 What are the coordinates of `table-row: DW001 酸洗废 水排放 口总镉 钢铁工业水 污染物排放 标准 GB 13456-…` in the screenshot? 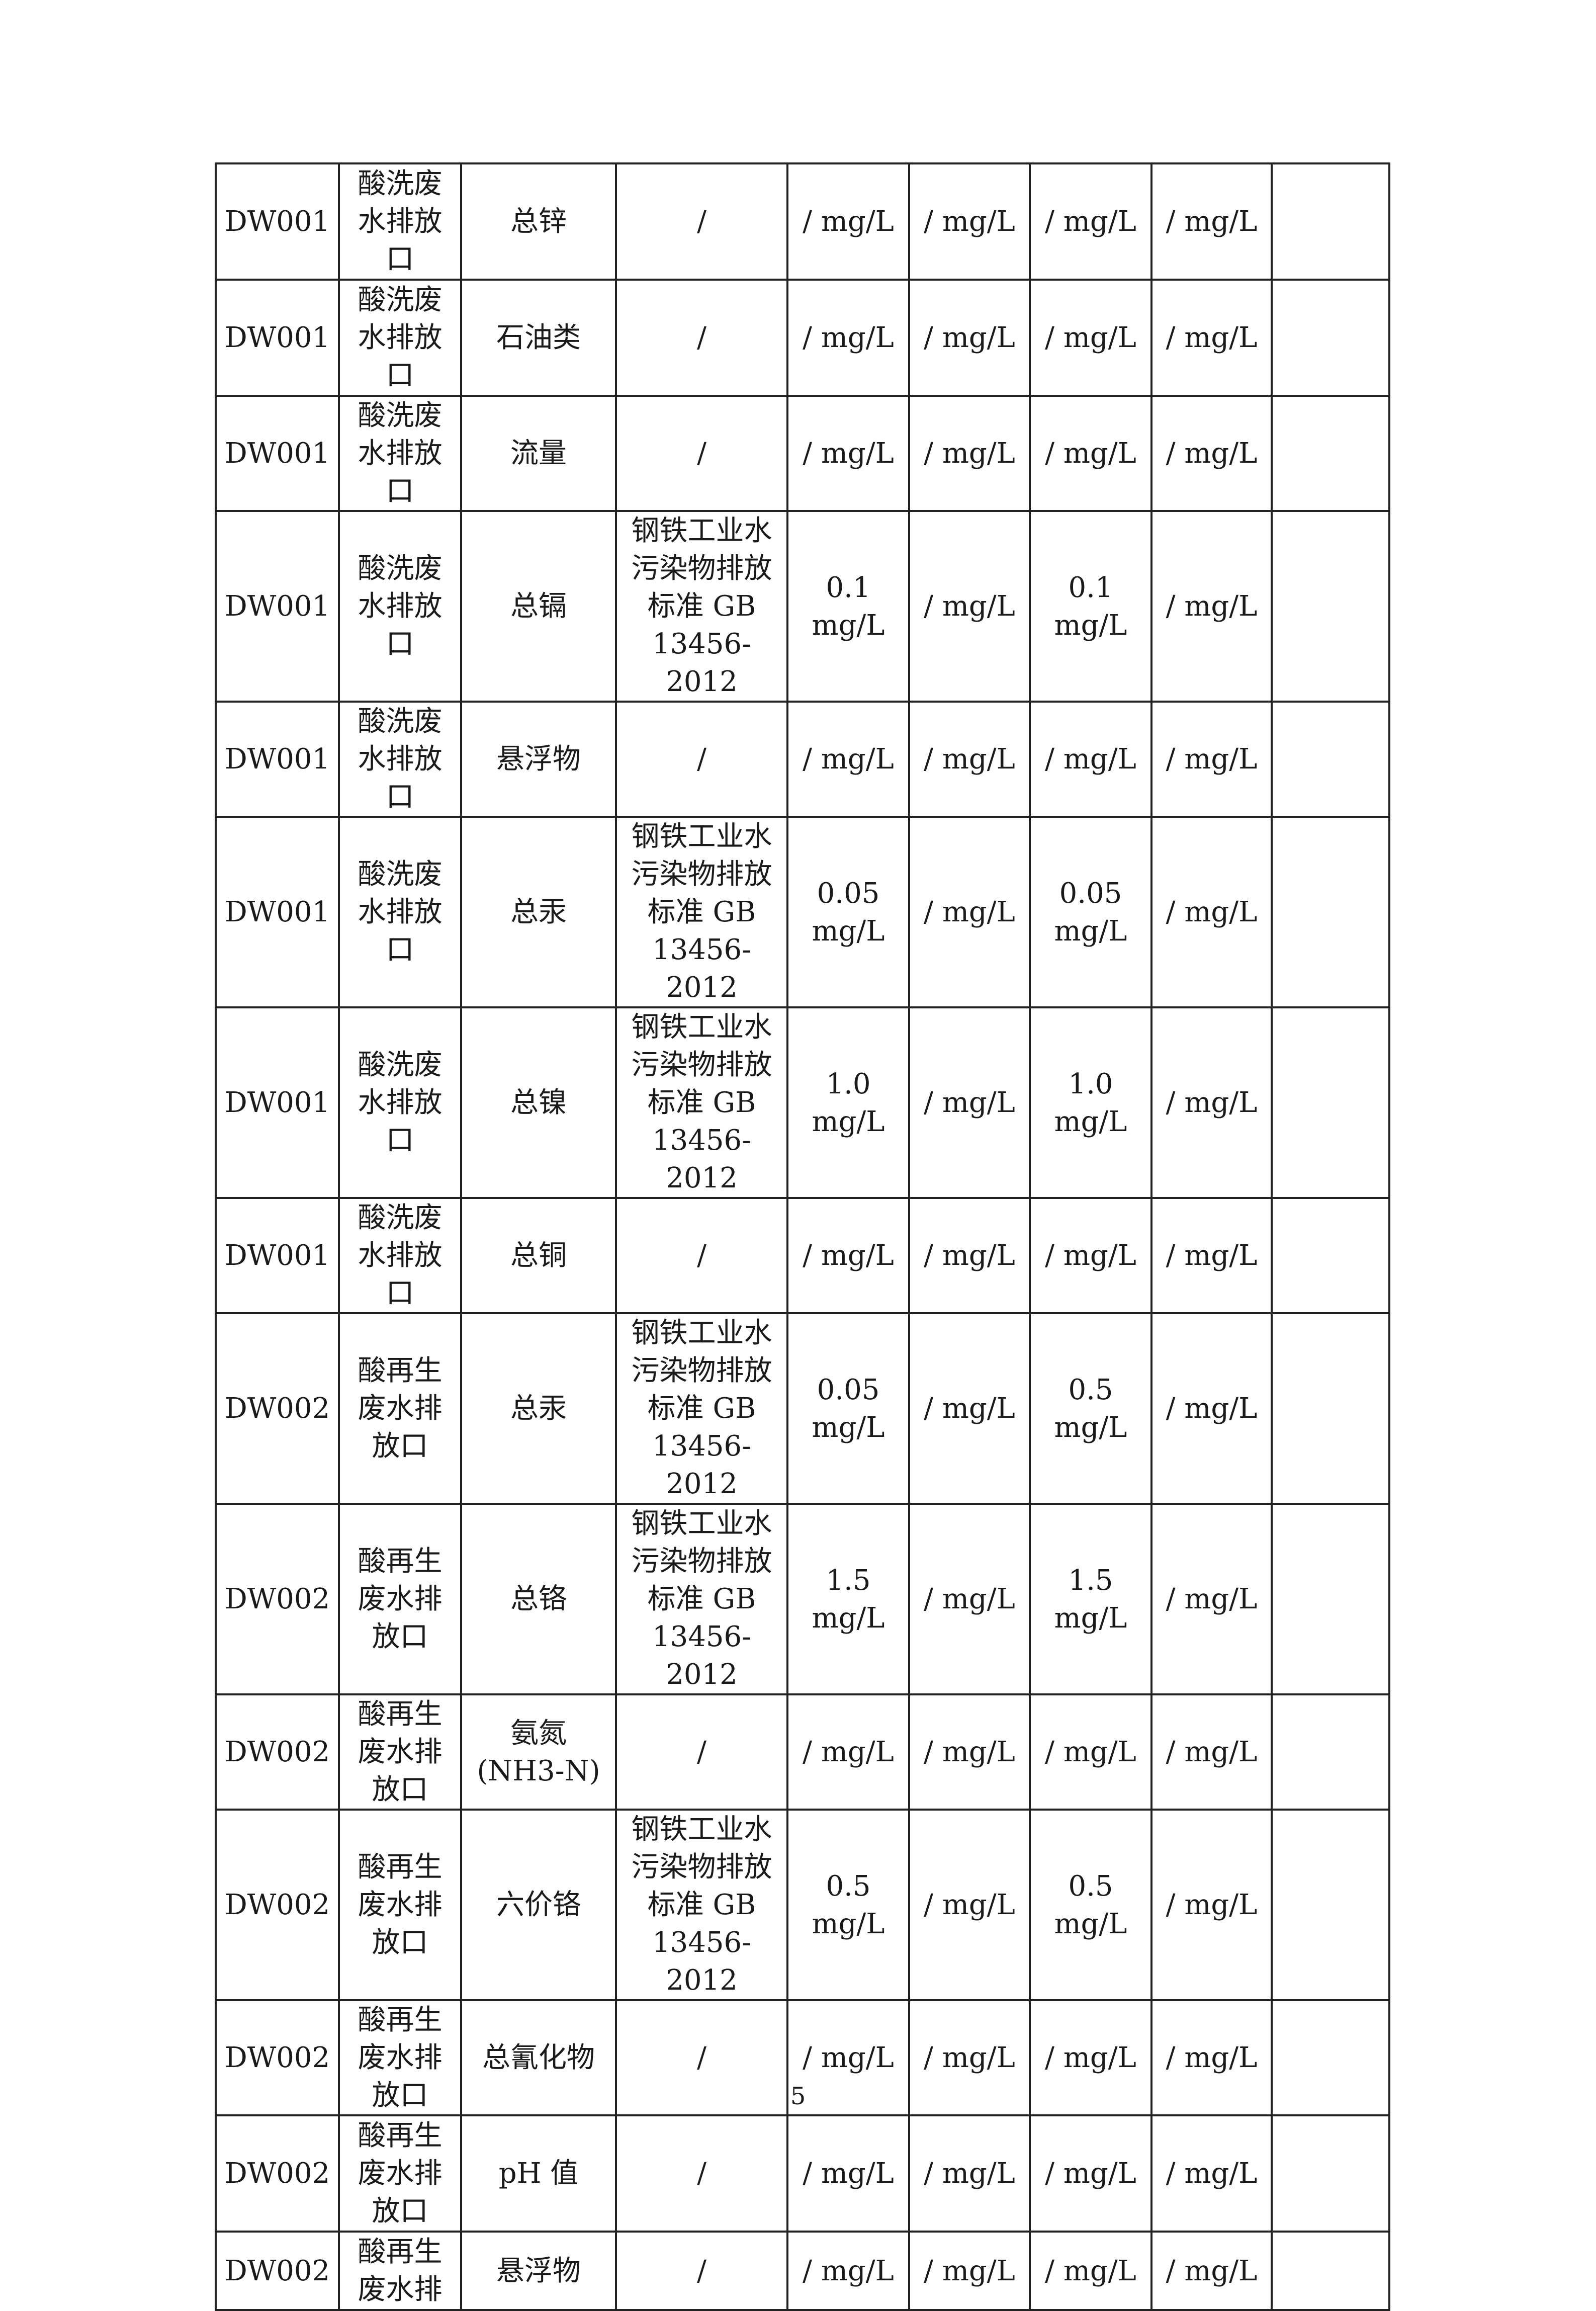 It's located at (803, 606).